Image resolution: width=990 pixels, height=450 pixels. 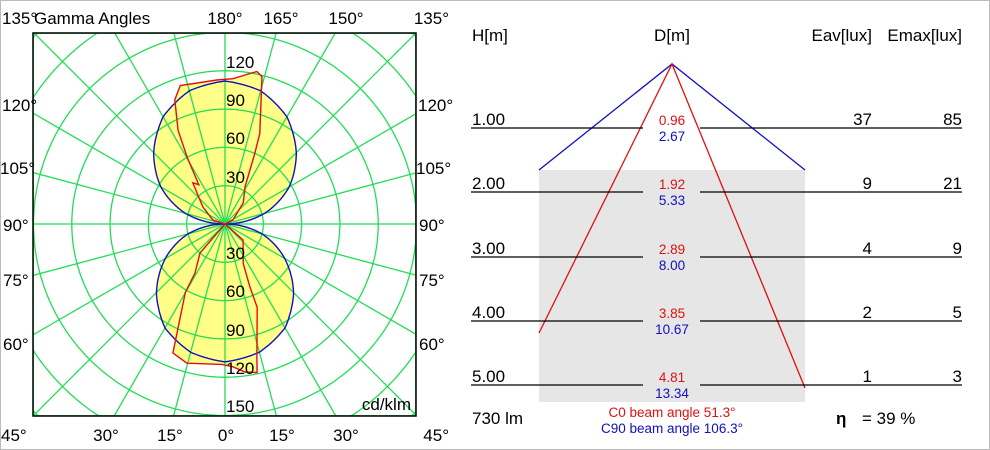 What do you see at coordinates (19, 18) in the screenshot?
I see `top-label-135-left: 135°` at bounding box center [19, 18].